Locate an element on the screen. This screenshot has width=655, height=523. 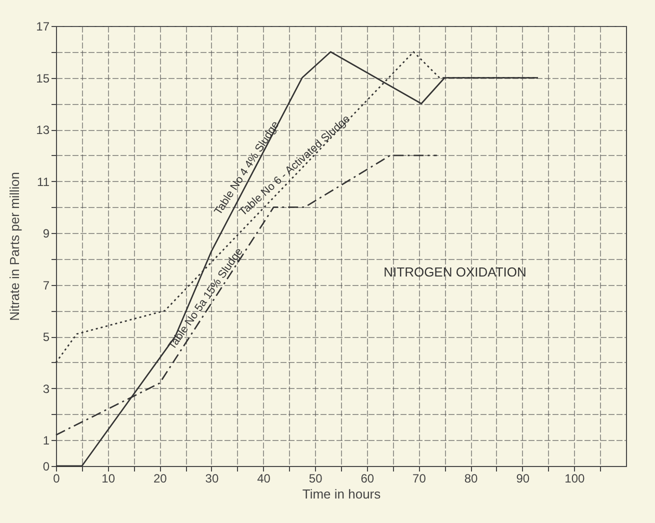
y-tick-label: 9 is located at coordinates (46, 233).